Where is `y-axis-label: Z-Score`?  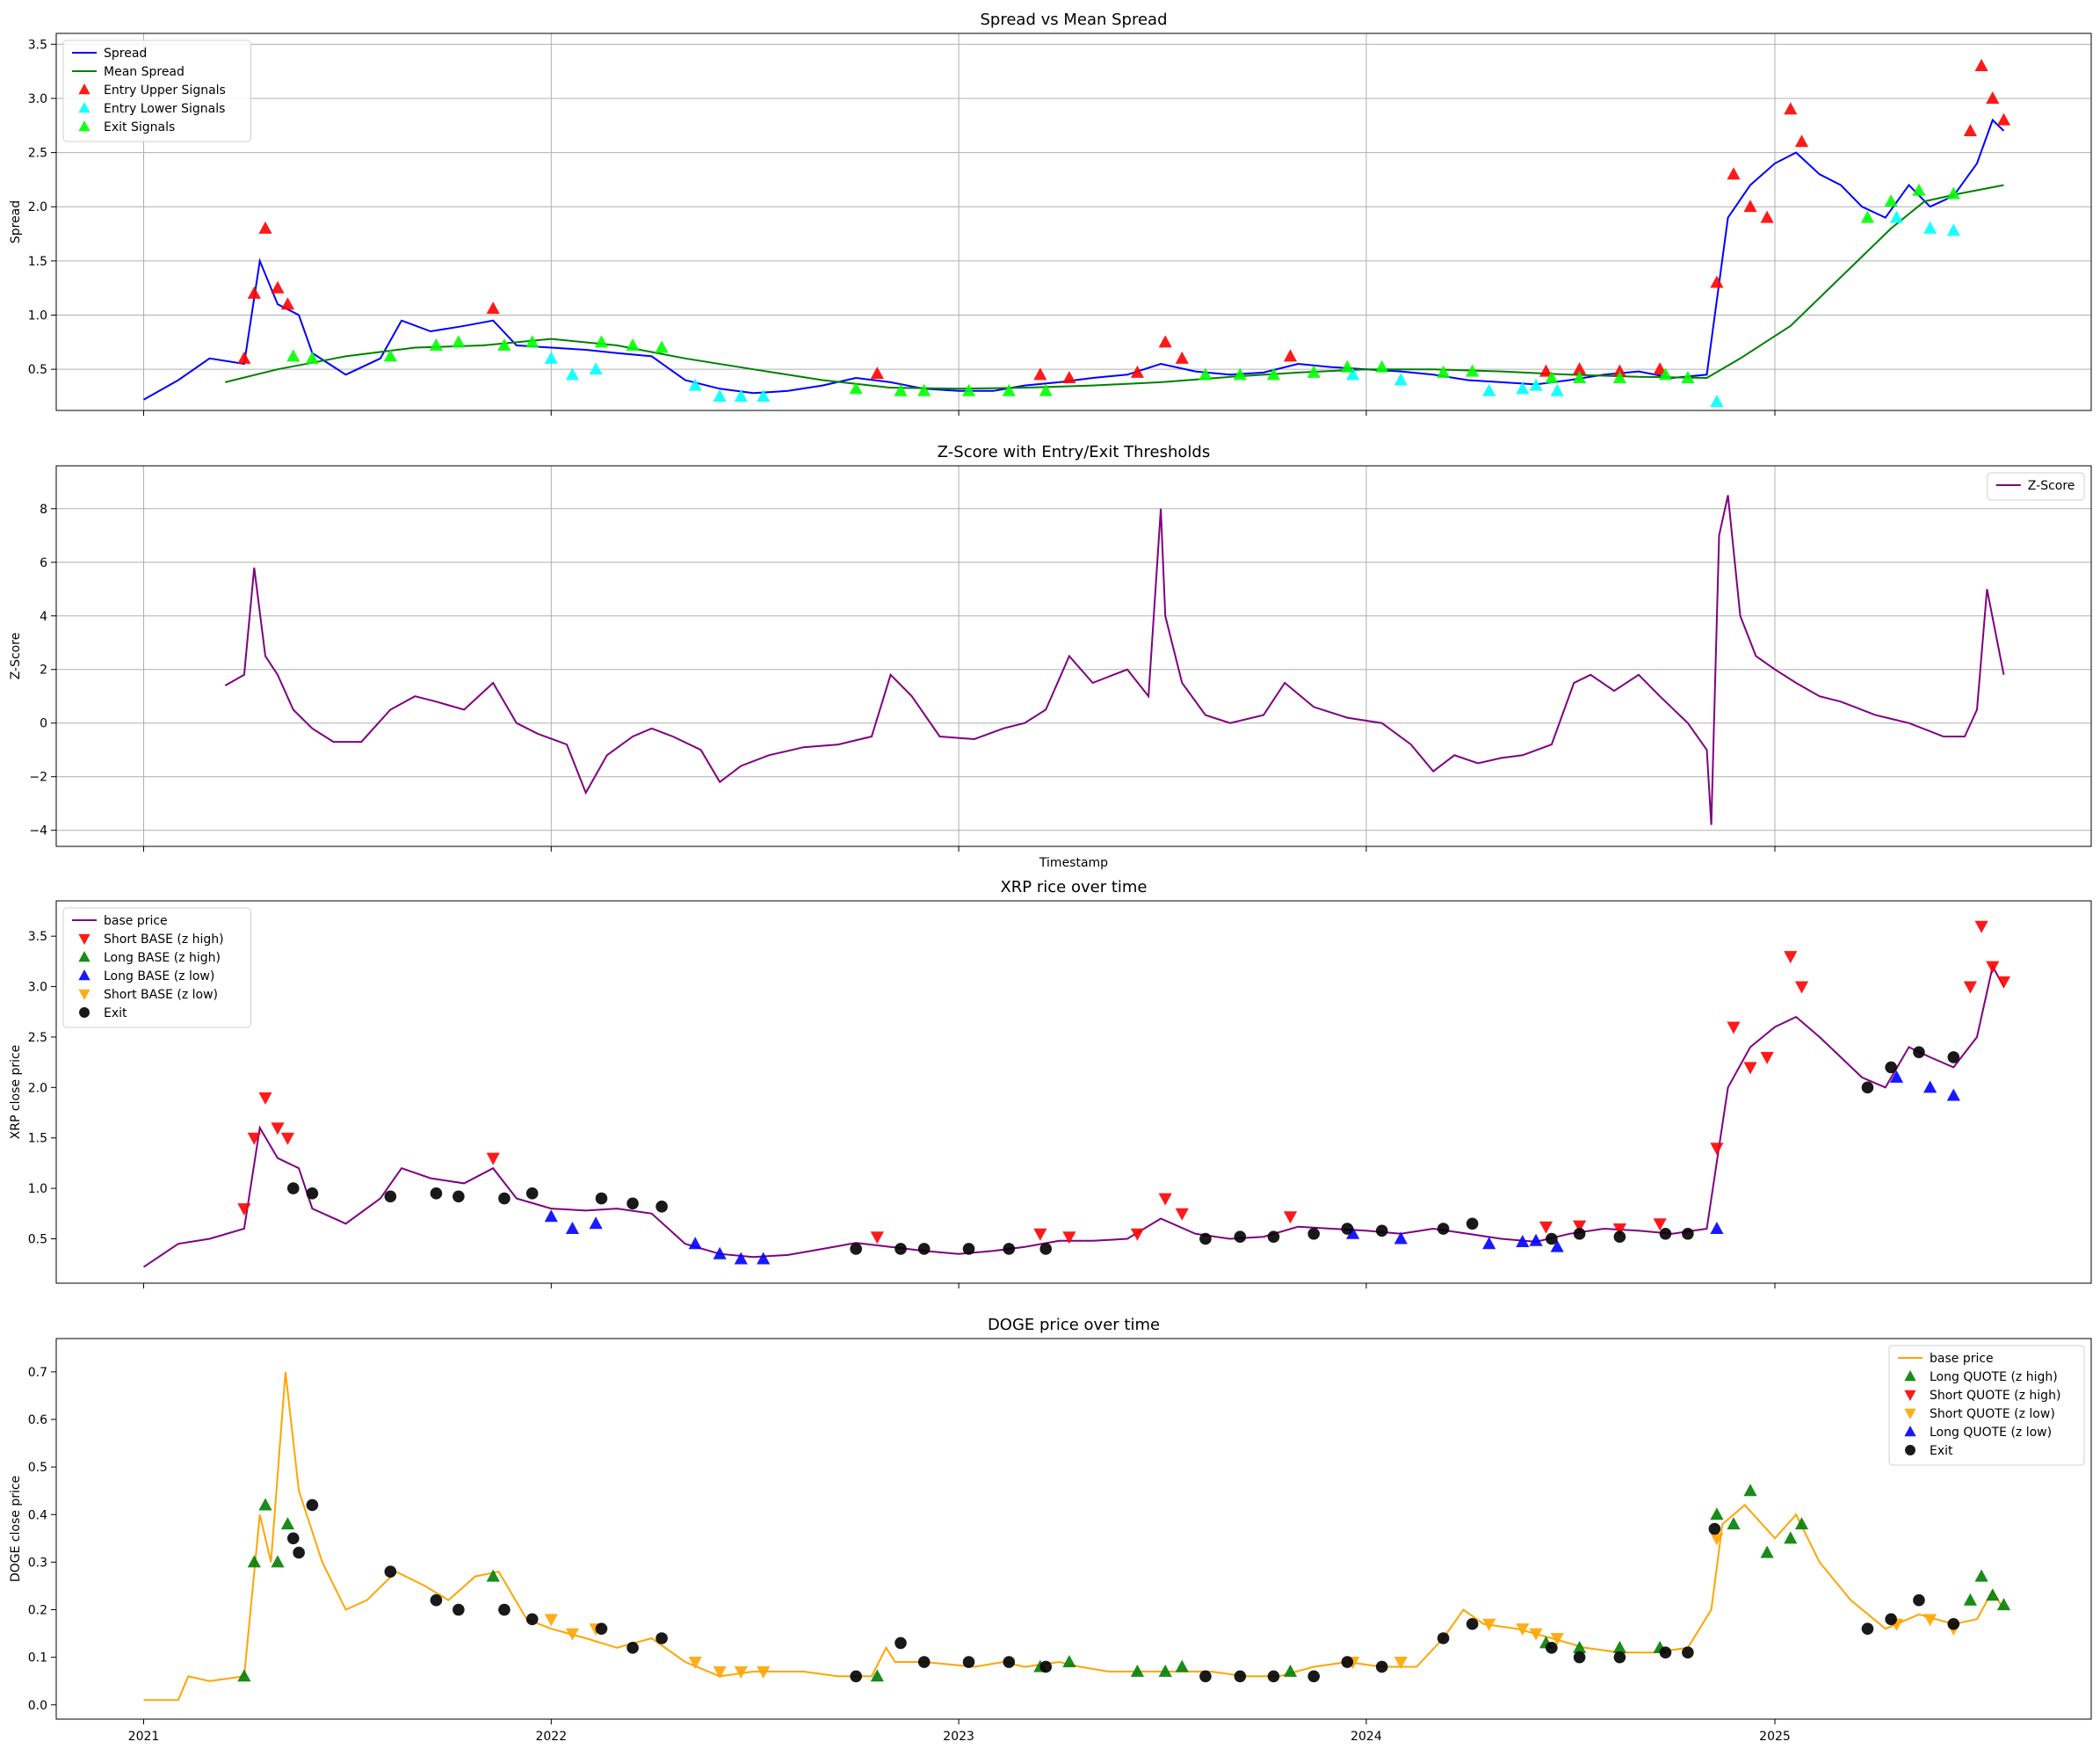
y-axis-label: Z-Score is located at coordinates (16, 656).